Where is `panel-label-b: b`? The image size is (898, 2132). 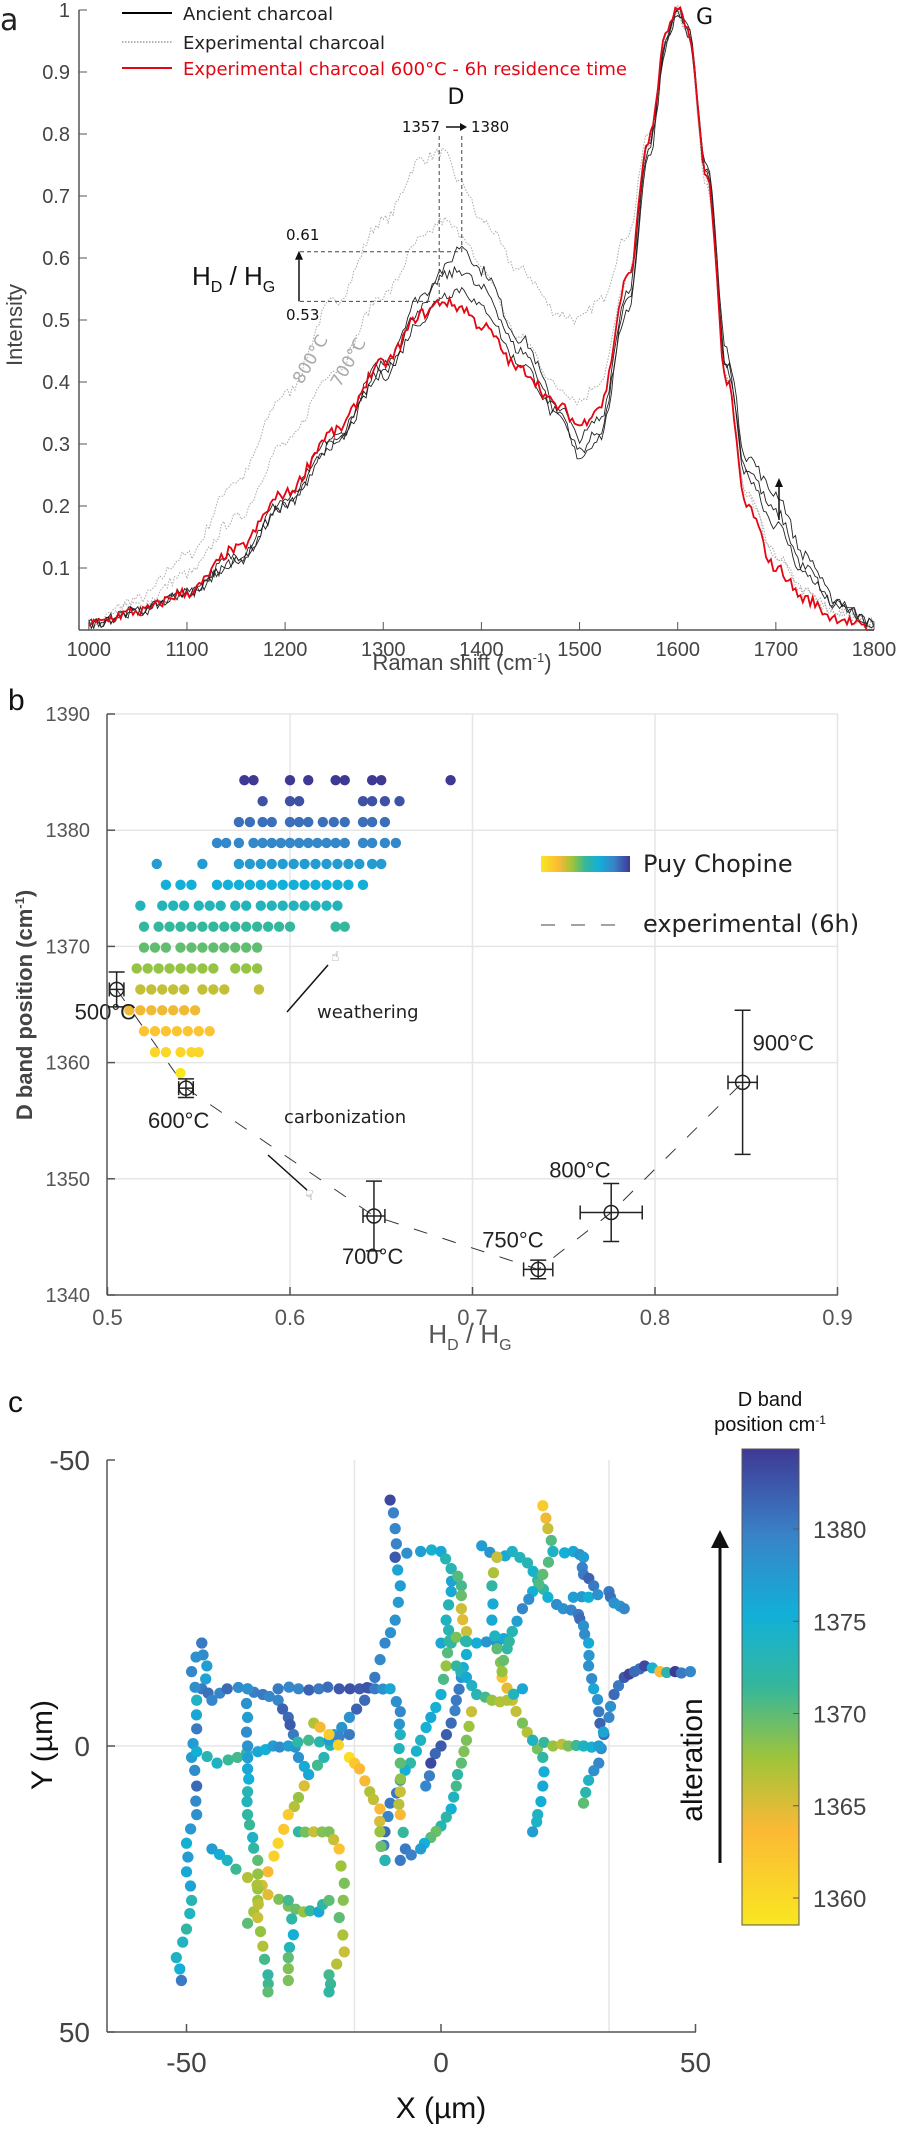 panel-label-b: b is located at coordinates (16, 700).